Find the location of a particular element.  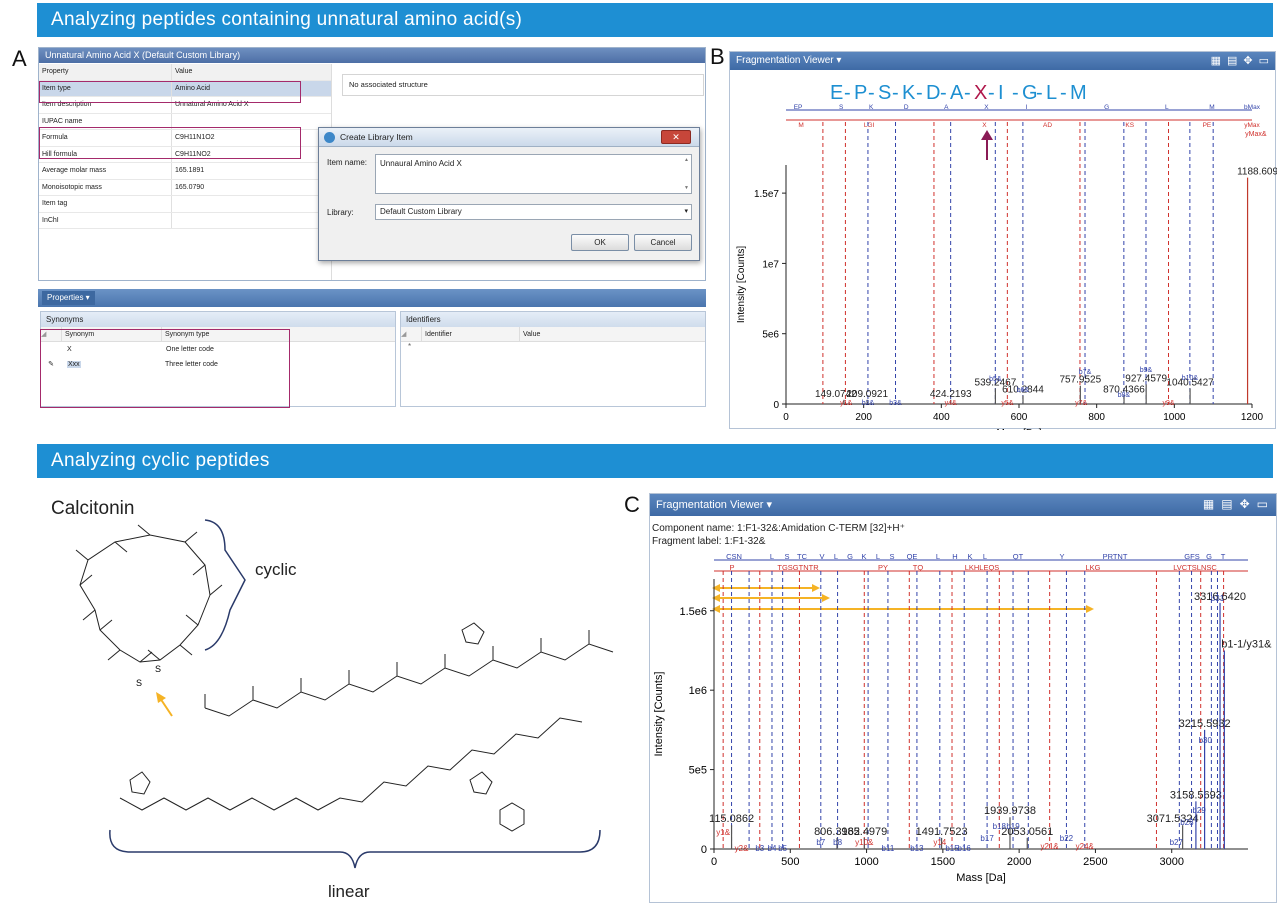

property-row: Item description Unnatural Amino Acid X is located at coordinates (185, 105).